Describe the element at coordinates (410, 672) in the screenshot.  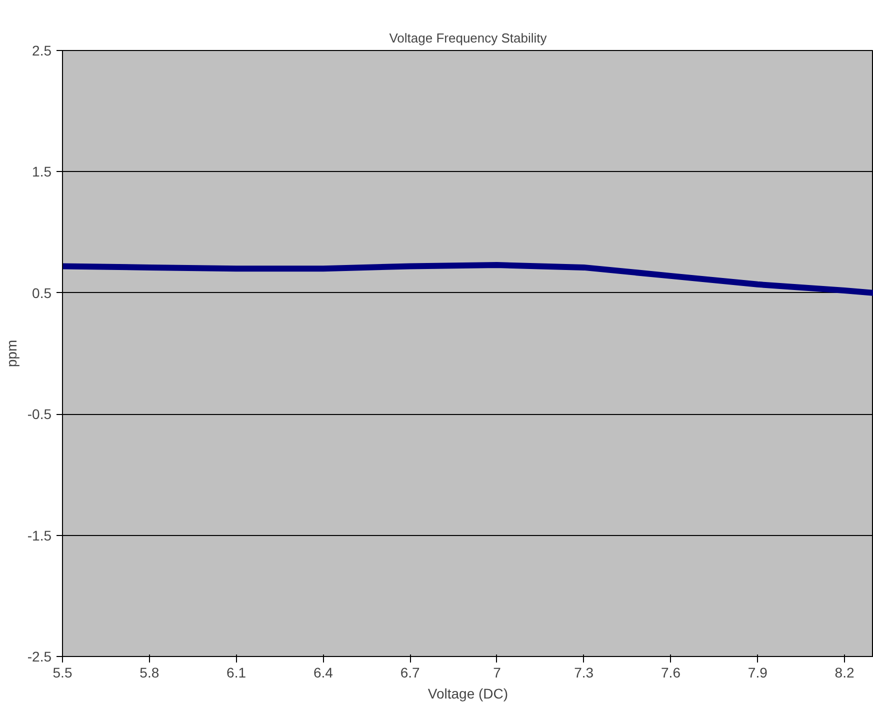
I see `x-tick-label: 6.7` at that location.